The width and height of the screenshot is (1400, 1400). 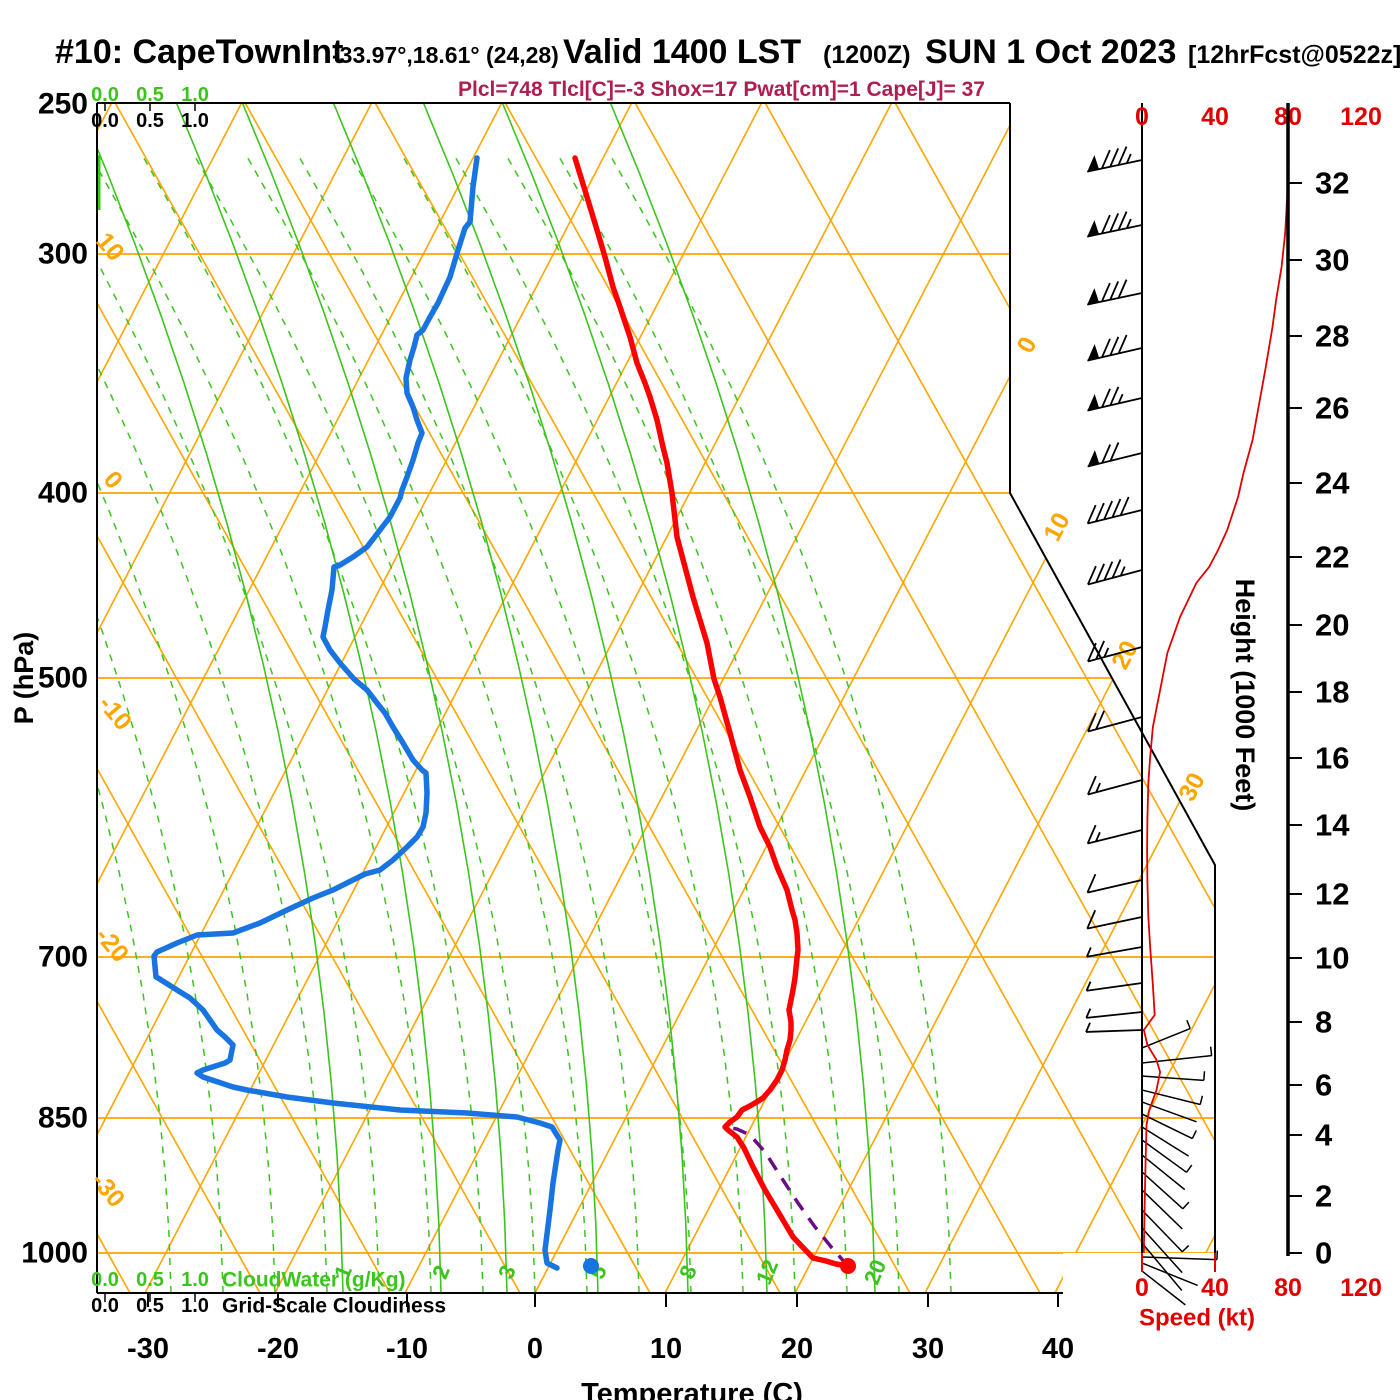 What do you see at coordinates (195, 95) in the screenshot?
I see `cloudwater-scale-top: 1.0` at bounding box center [195, 95].